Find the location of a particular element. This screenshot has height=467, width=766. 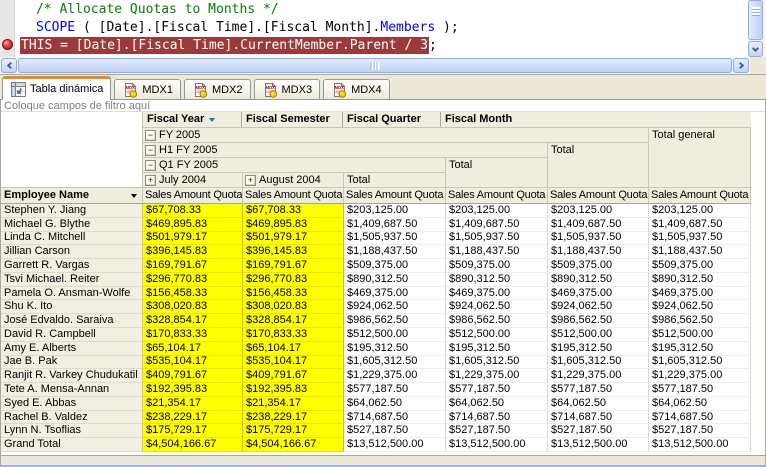

row-header: Shu K. Ito is located at coordinates (72, 307).